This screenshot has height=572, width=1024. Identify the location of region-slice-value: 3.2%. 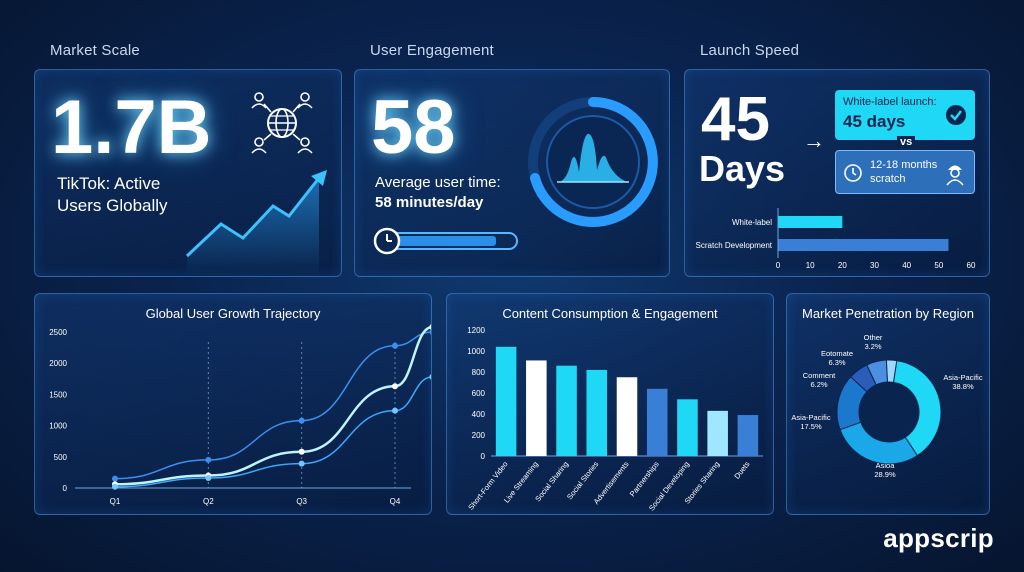
(872, 346).